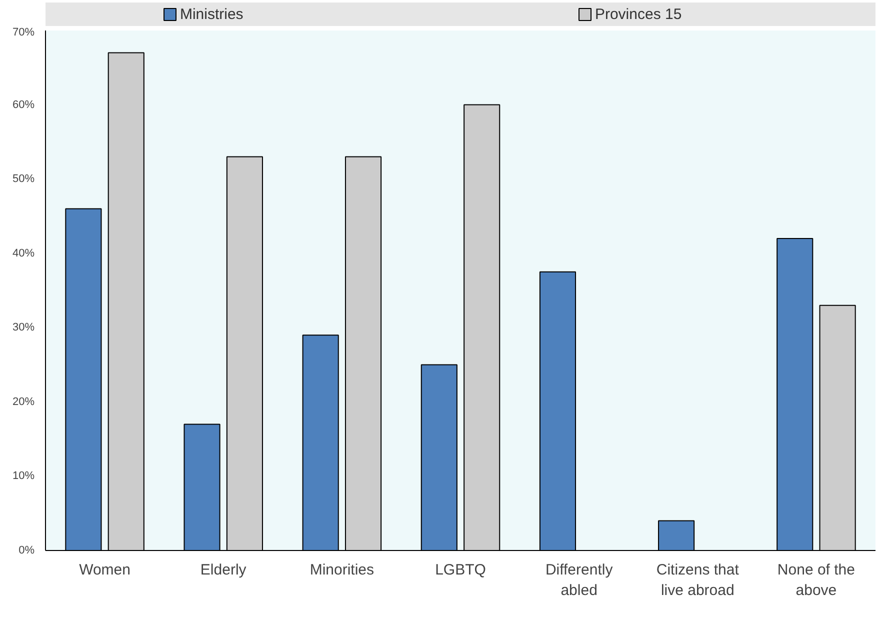 The image size is (889, 622). I want to click on x-tick-label: Elderly, so click(223, 570).